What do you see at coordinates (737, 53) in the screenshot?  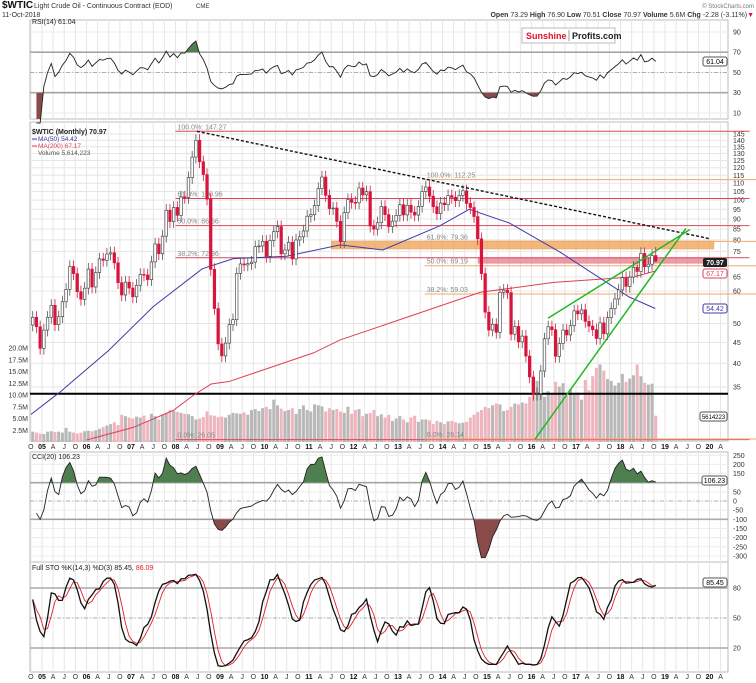 I see `indicator-tick-label: 70` at bounding box center [737, 53].